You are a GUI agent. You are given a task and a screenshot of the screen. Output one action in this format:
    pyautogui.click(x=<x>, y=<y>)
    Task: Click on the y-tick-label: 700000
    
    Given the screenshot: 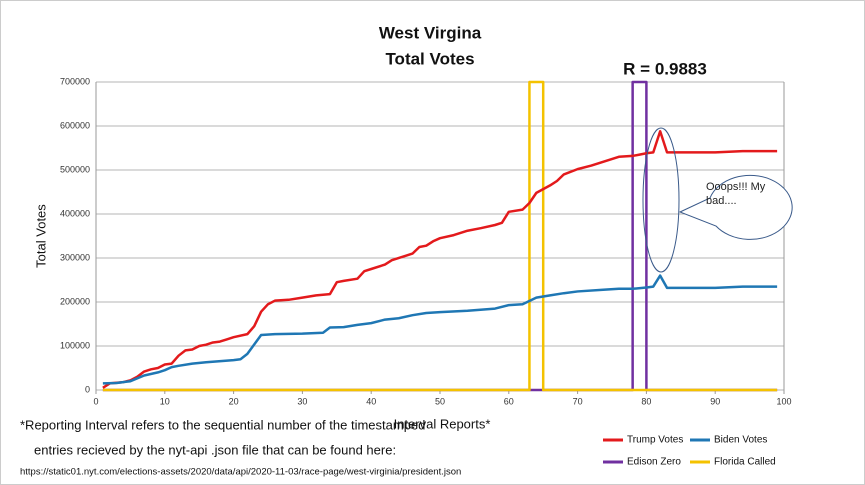 What is the action you would take?
    pyautogui.click(x=75, y=81)
    